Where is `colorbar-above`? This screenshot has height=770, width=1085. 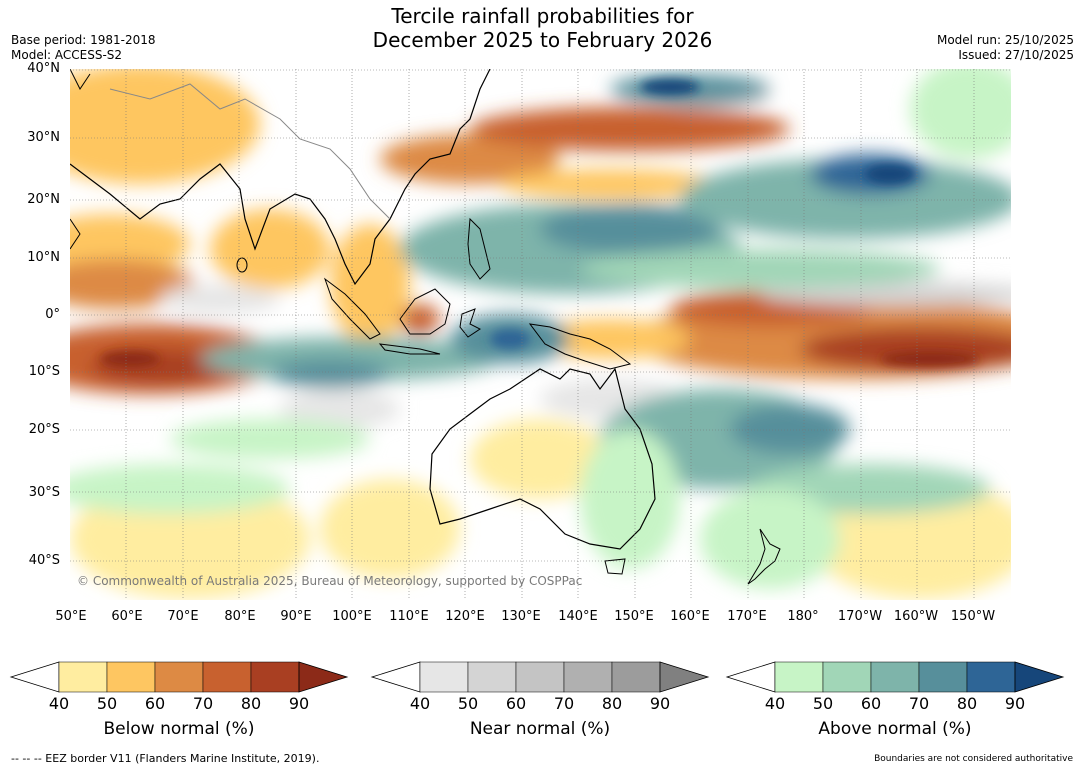
colorbar-above is located at coordinates (895, 677).